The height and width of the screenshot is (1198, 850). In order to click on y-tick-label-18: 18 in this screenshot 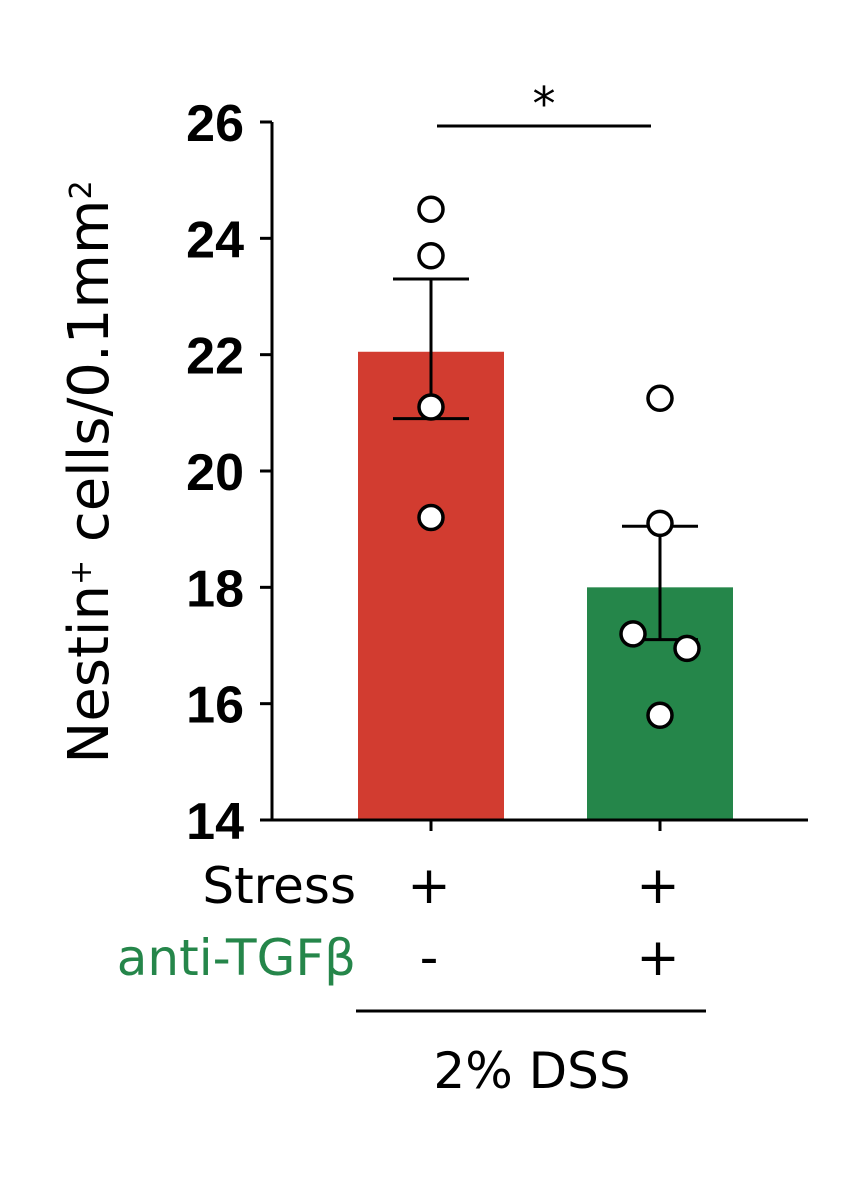, I will do `click(215, 589)`.